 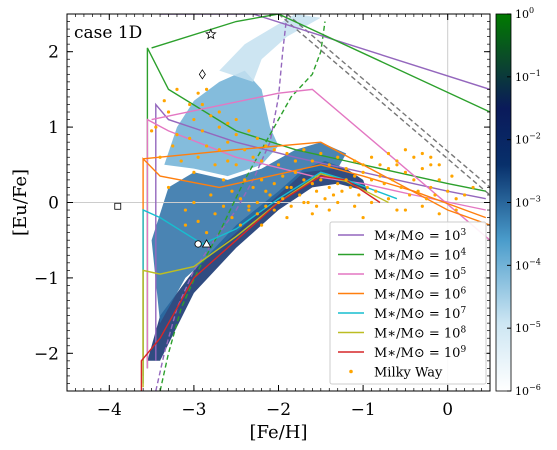 What do you see at coordinates (206, 243) in the screenshot?
I see `marker-triangle` at bounding box center [206, 243].